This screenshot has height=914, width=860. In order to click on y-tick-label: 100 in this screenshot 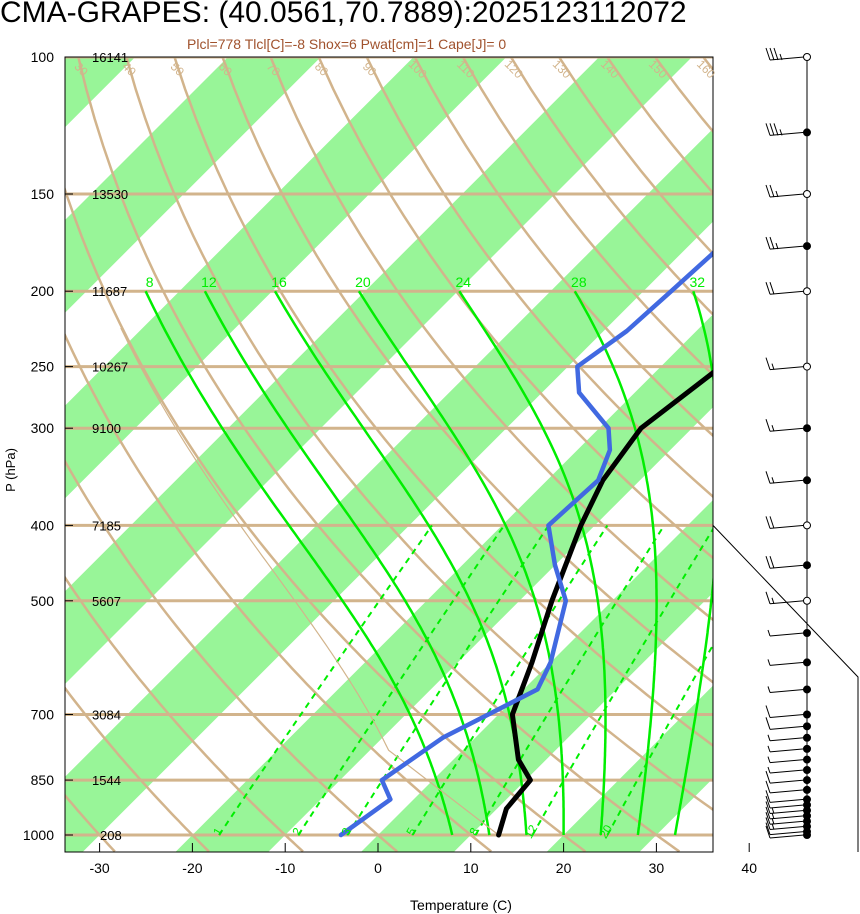, I will do `click(43, 57)`.